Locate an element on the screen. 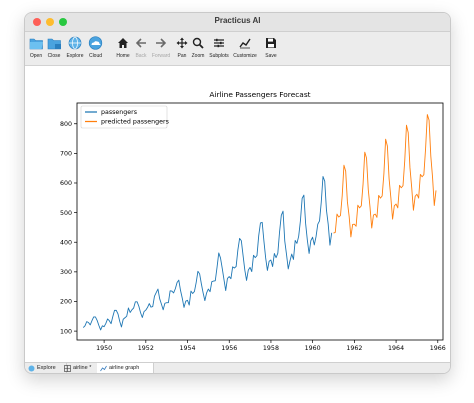 Image resolution: width=474 pixels, height=403 pixels. x-tick-label: 1960 is located at coordinates (313, 348).